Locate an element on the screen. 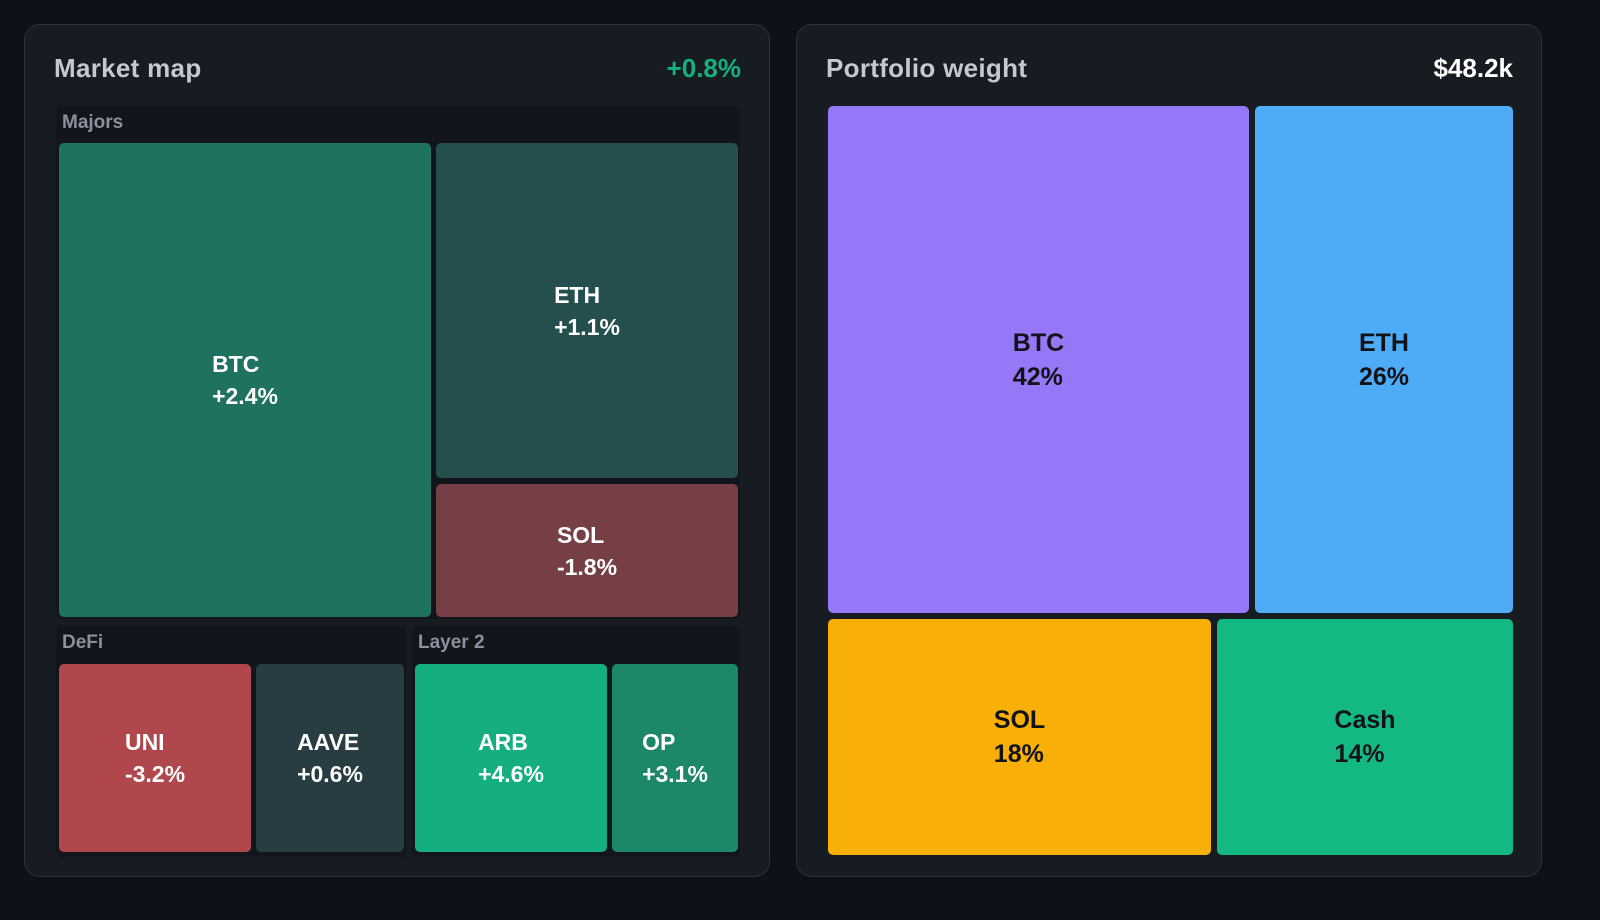  weight-tile-eth: ETH 26% is located at coordinates (1384, 359).